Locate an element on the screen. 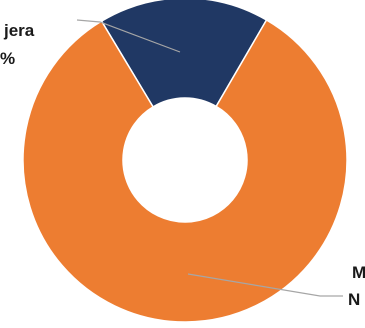  leader-line-large-slice is located at coordinates (265, 285).